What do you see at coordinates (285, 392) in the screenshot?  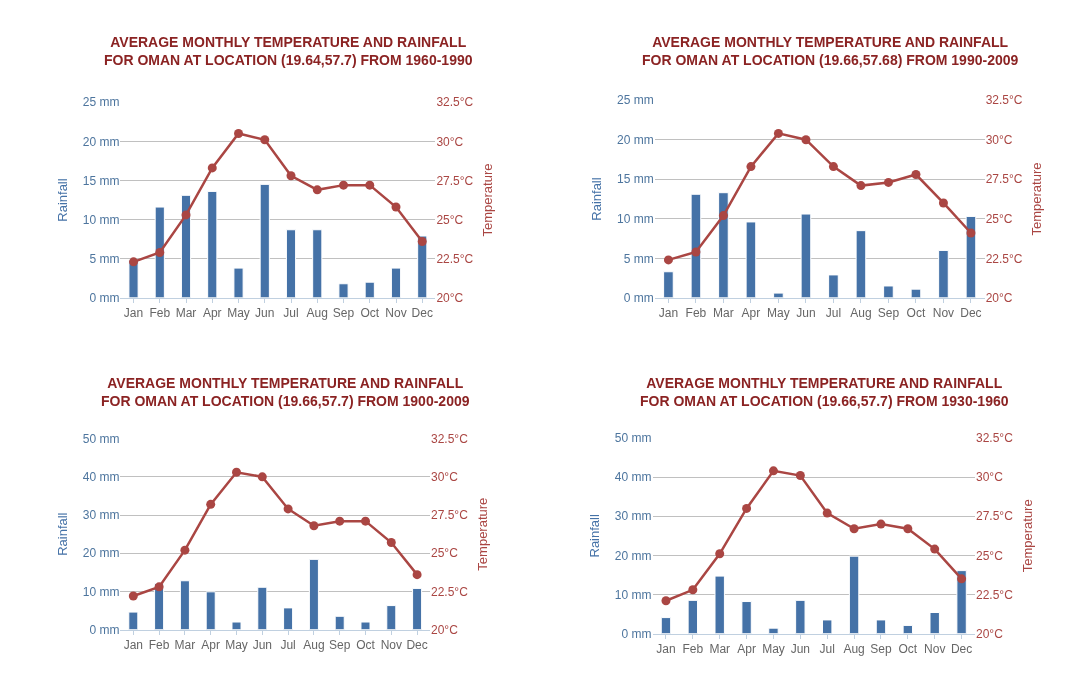 I see `chart-title: AVERAGE MONTHLY TEMPERATURE AND RAINFALL FOR OMAN AT LOCATION (19.66,57.7) FROM 1900-2009` at bounding box center [285, 392].